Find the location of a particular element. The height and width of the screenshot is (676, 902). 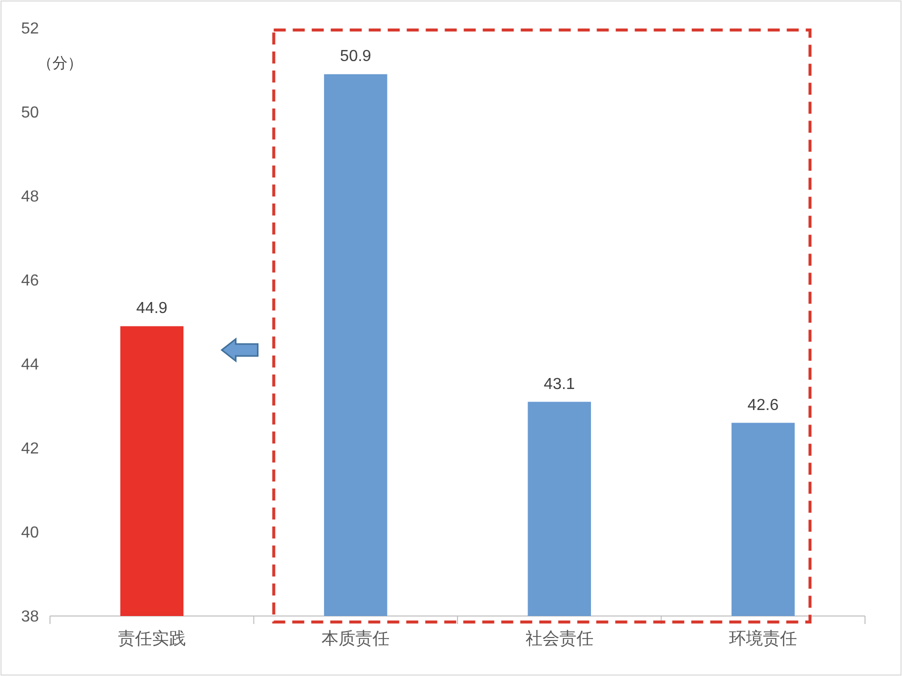

y-axis-title: （分） is located at coordinates (60, 63).